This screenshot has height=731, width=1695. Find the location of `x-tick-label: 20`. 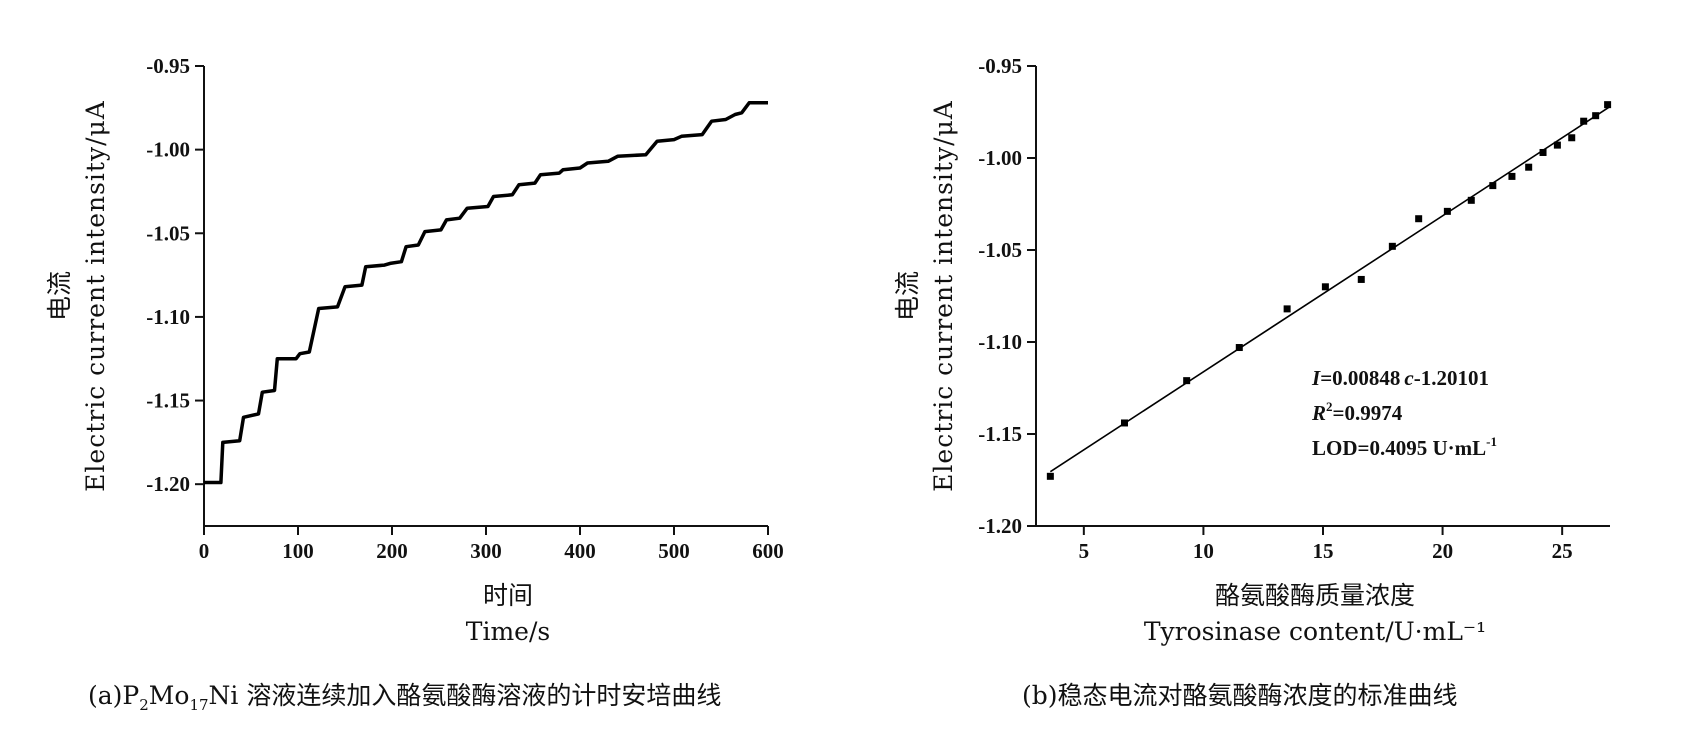

x-tick-label: 20 is located at coordinates (1442, 551).